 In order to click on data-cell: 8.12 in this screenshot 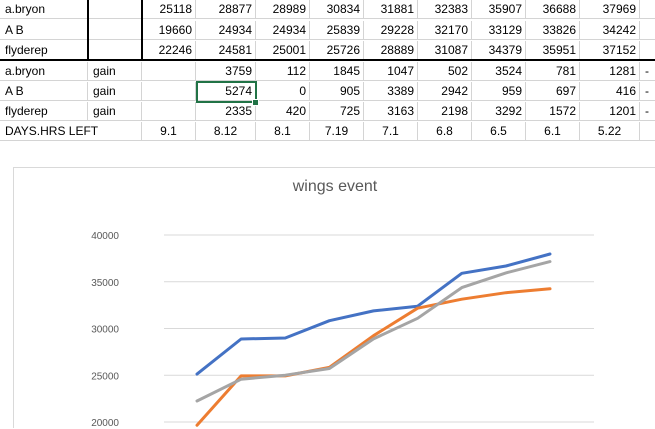, I will do `click(226, 131)`.